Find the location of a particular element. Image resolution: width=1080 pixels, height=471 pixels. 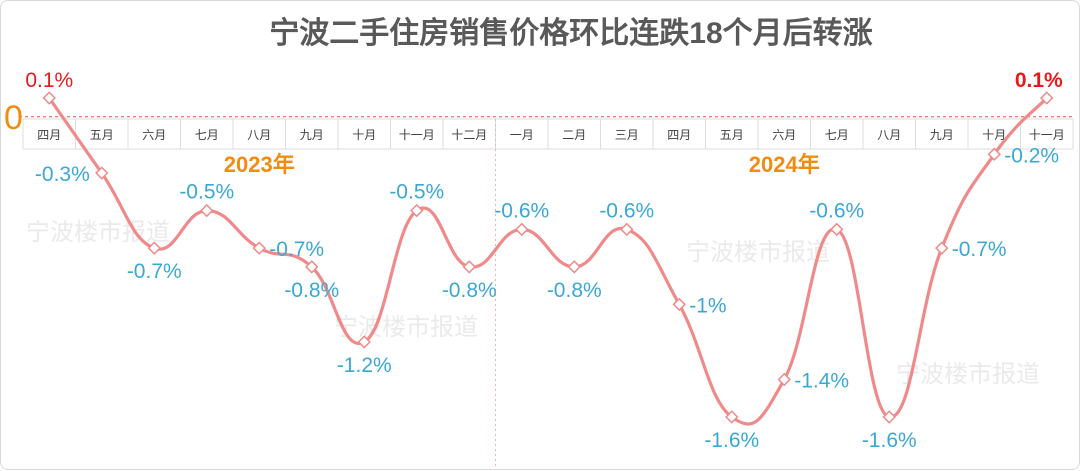

data-label: -1.2% is located at coordinates (364, 365).